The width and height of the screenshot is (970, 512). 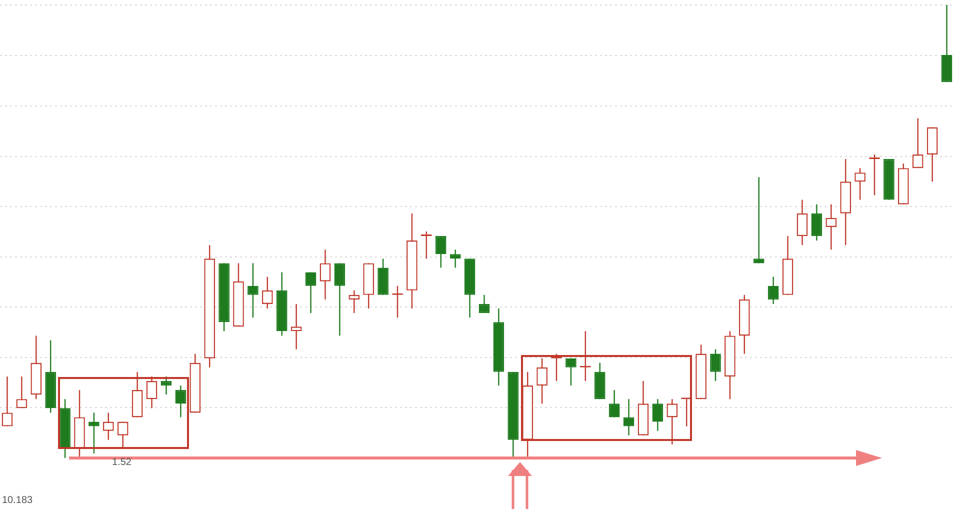 I want to click on annotation: 1.52, so click(x=122, y=462).